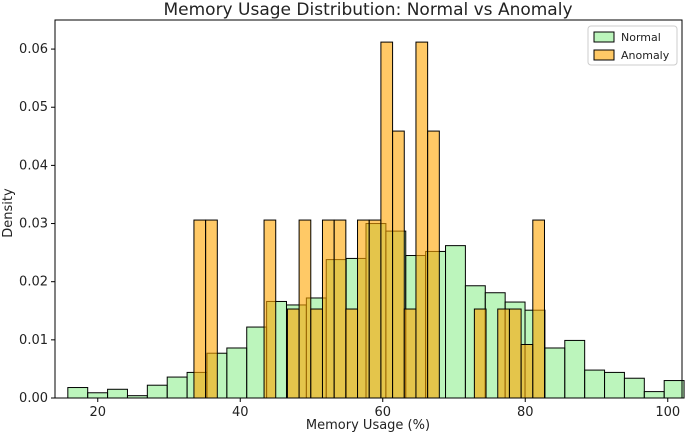 The width and height of the screenshot is (685, 434). Describe the element at coordinates (97, 412) in the screenshot. I see `x-tick-label: 20` at that location.